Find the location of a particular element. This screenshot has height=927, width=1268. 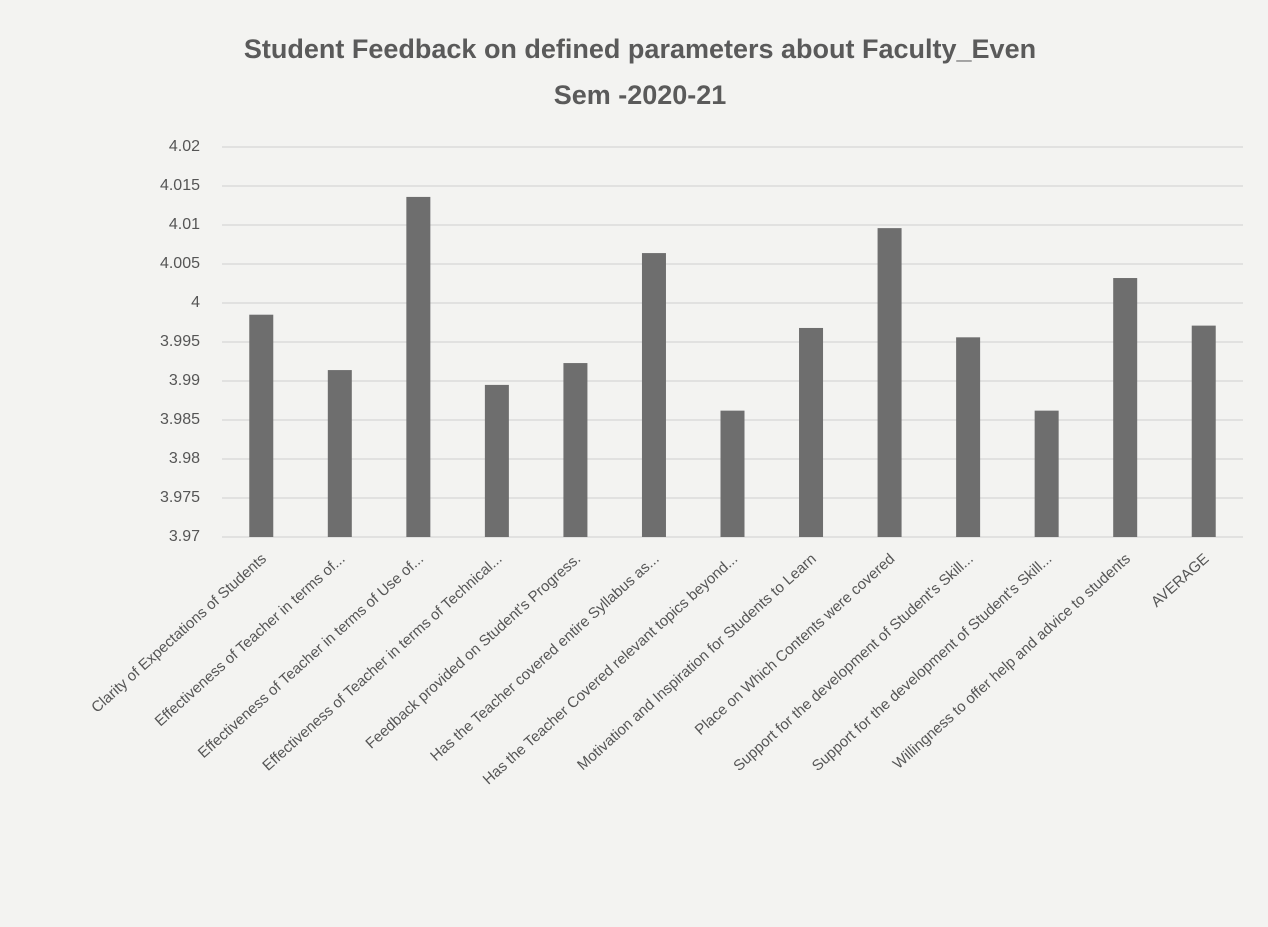

y-tick-label: 4.005 is located at coordinates (180, 263).